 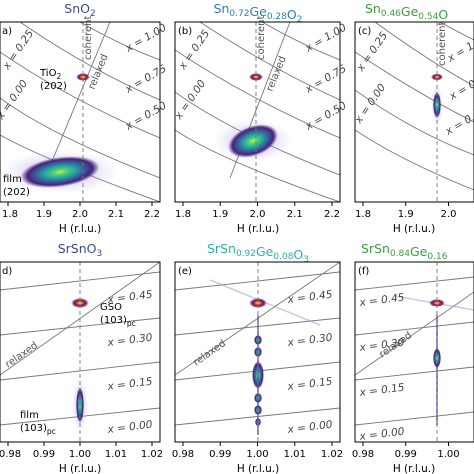 What do you see at coordinates (363, 214) in the screenshot?
I see `tick-label-c-0: 1.8` at bounding box center [363, 214].